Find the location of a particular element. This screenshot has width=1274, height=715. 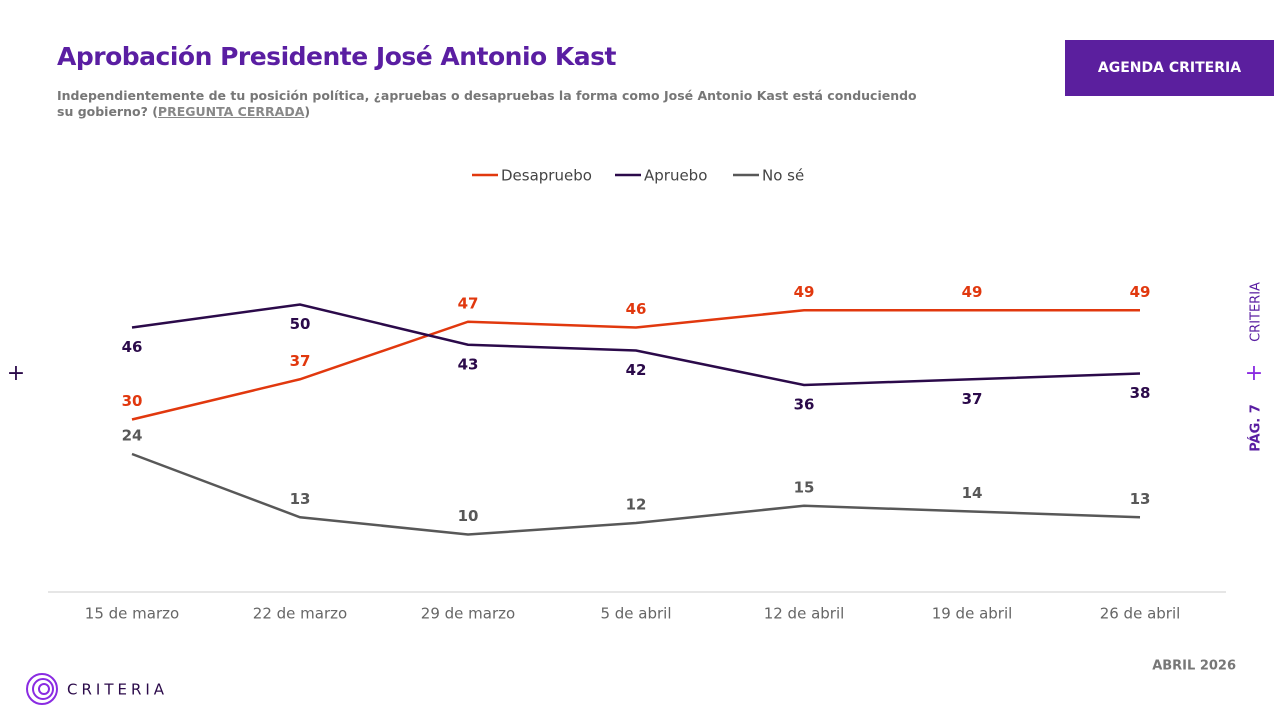

value-label: 38 is located at coordinates (1140, 393).